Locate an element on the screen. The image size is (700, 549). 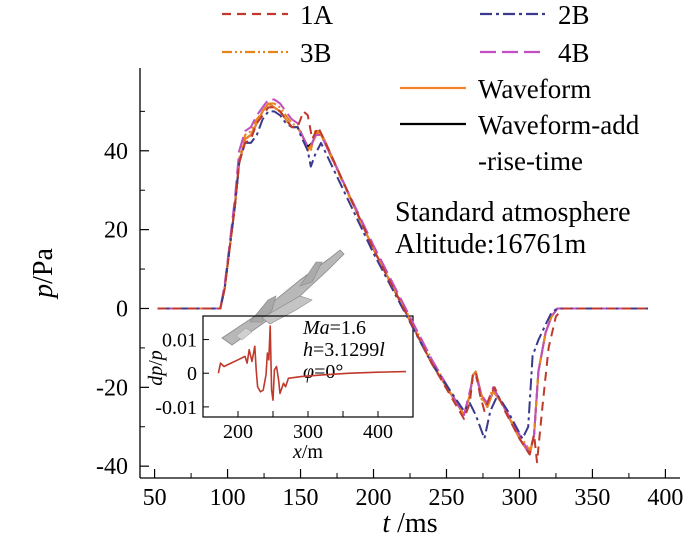
y-axis-label: p/Pa is located at coordinates (43, 274).